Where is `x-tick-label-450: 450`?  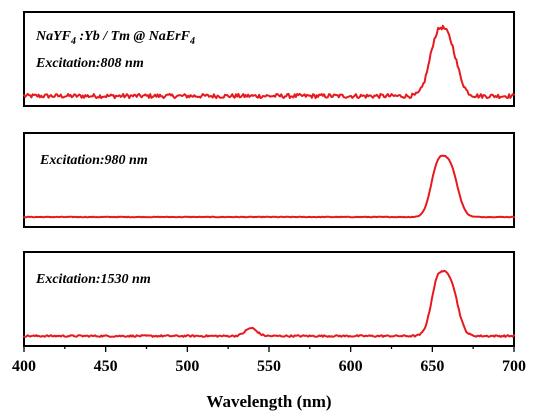 x-tick-label-450: 450 is located at coordinates (106, 366).